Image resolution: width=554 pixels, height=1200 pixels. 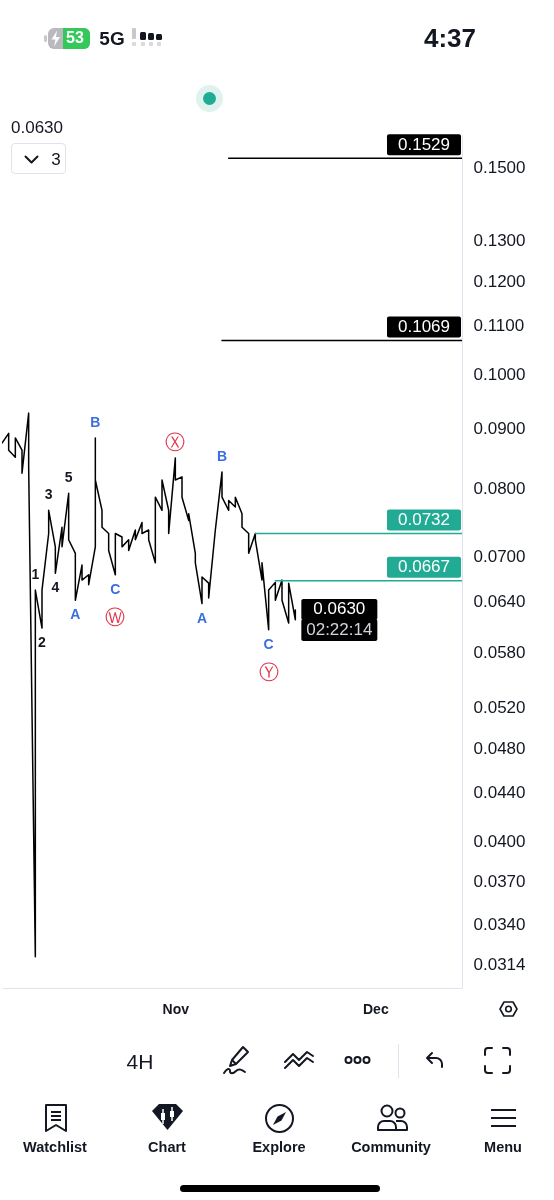 What do you see at coordinates (499, 841) in the screenshot?
I see `y-tick-label: 0.0400` at bounding box center [499, 841].